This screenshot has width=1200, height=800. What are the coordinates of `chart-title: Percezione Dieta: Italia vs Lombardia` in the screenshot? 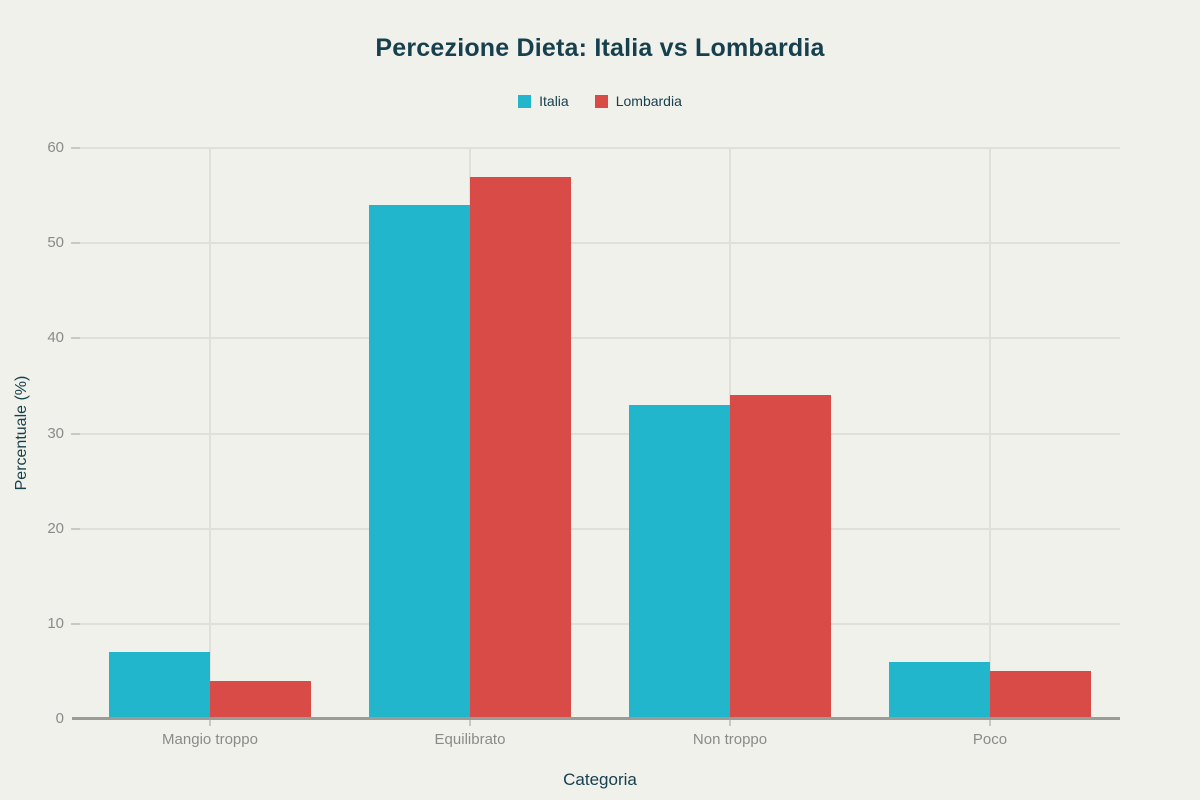 It's located at (600, 48).